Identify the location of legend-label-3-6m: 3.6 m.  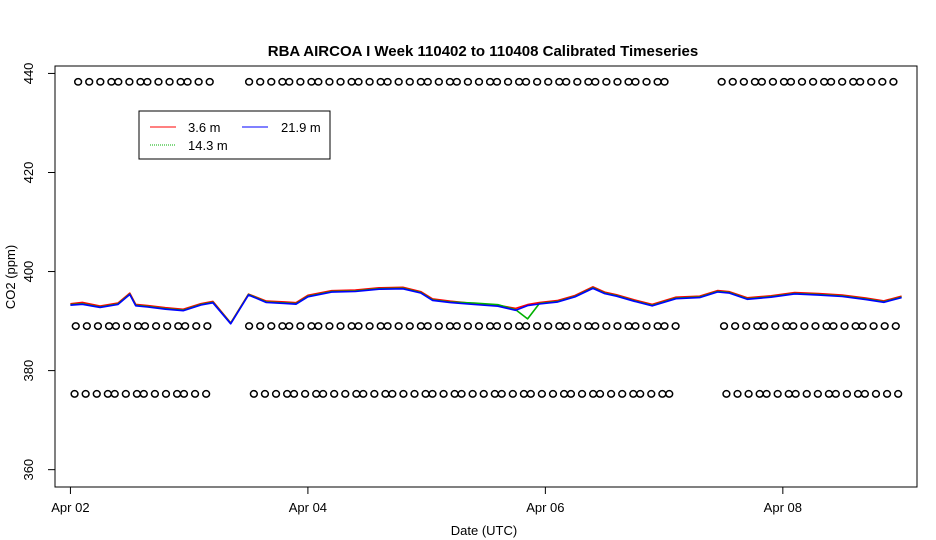
(204, 127).